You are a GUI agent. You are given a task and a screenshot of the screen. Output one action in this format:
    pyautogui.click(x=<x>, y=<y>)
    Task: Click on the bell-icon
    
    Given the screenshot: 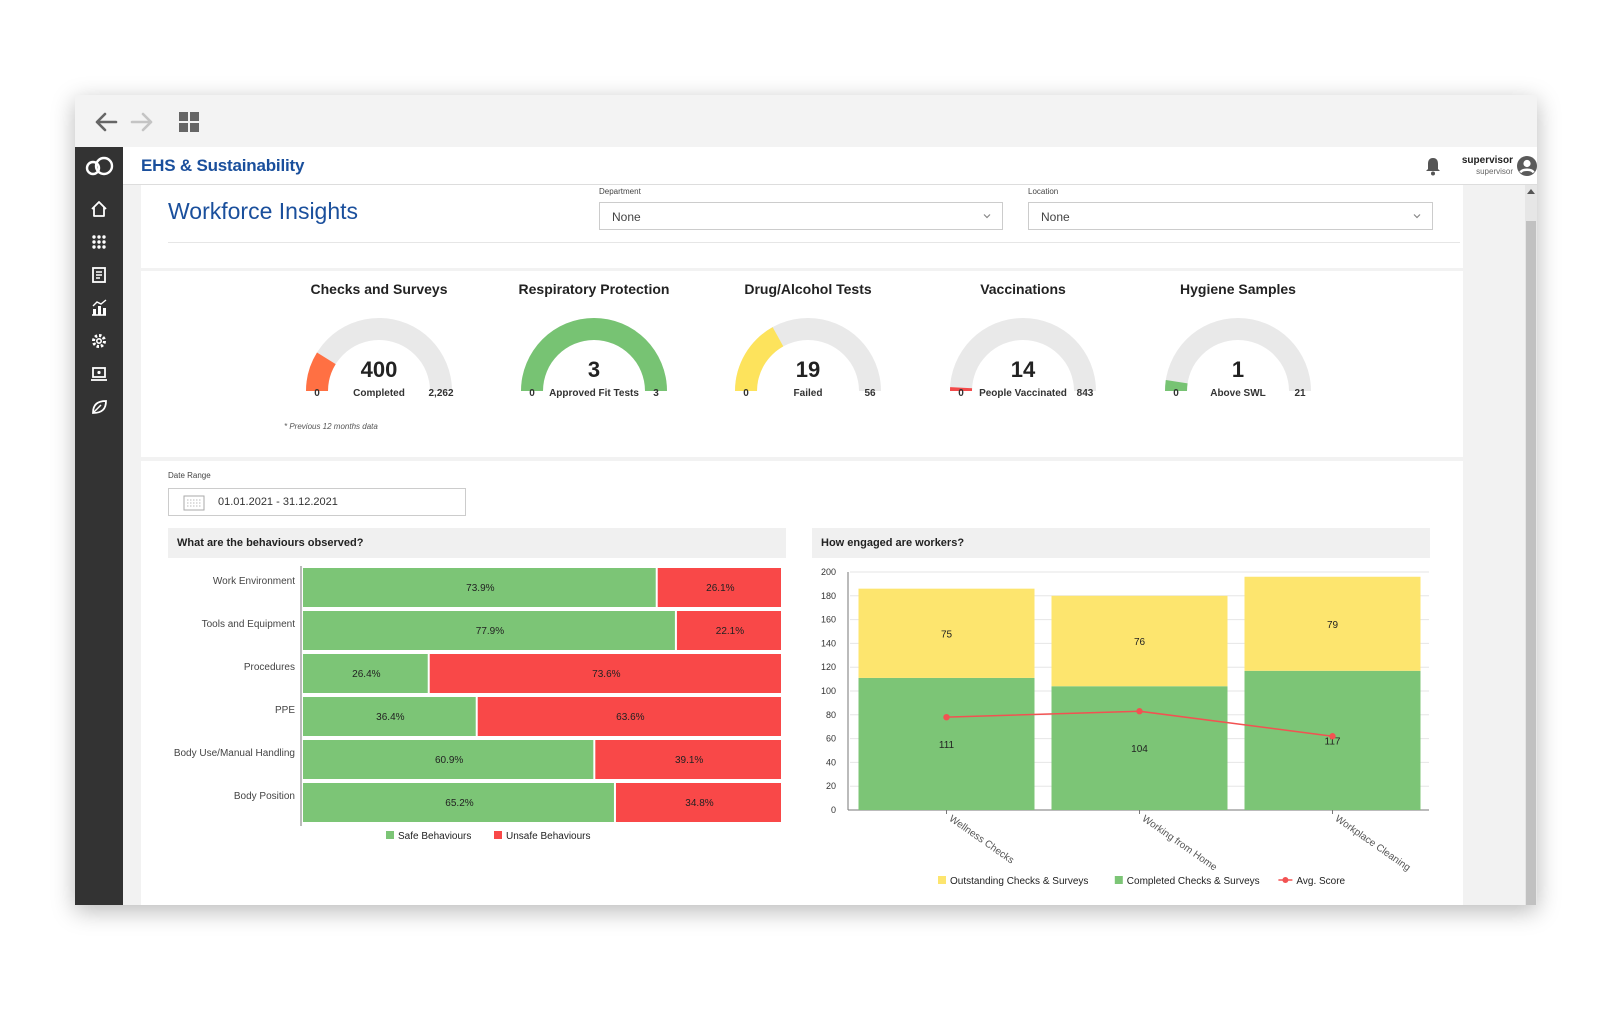 What is the action you would take?
    pyautogui.click(x=1433, y=166)
    